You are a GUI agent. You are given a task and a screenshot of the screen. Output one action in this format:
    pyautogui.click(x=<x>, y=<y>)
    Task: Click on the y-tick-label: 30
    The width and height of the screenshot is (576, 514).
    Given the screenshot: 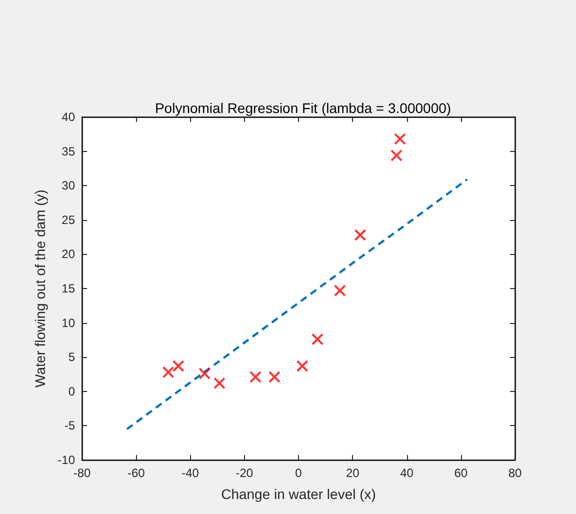 What is the action you would take?
    pyautogui.click(x=69, y=185)
    